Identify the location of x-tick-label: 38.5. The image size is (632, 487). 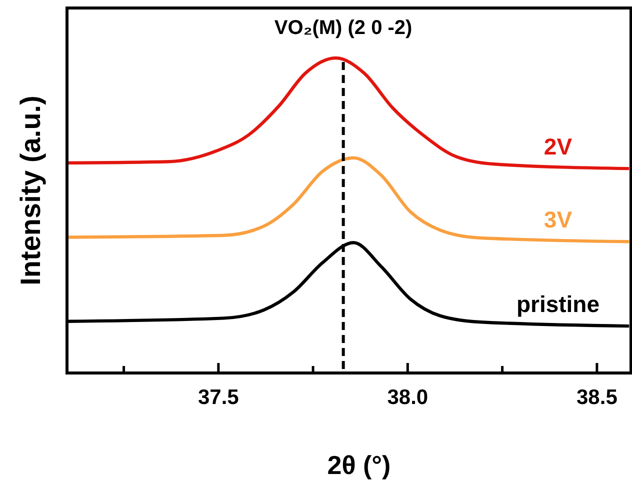
(597, 397).